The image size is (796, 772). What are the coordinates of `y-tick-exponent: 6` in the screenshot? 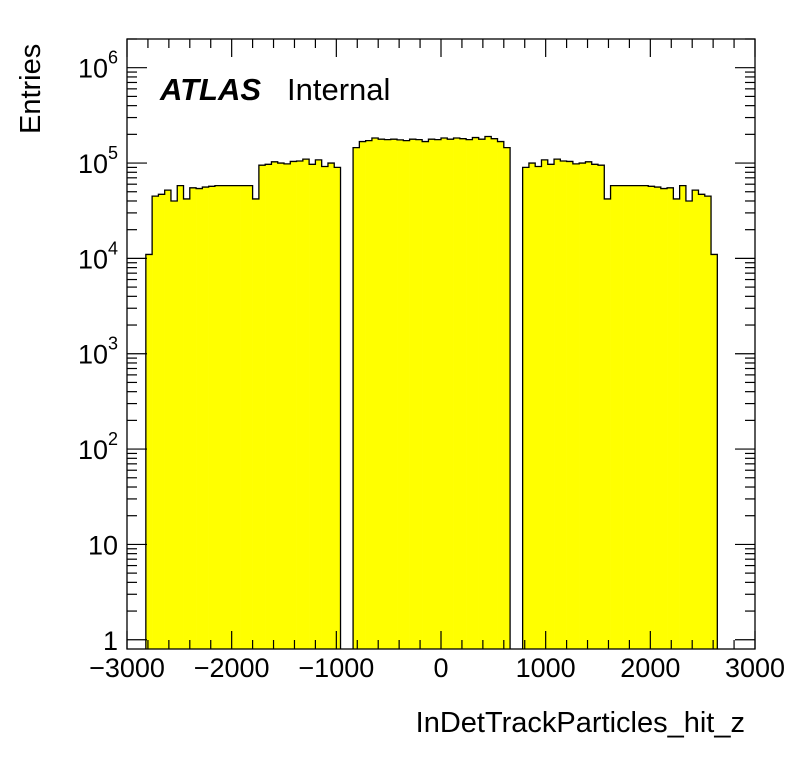 It's located at (113, 58).